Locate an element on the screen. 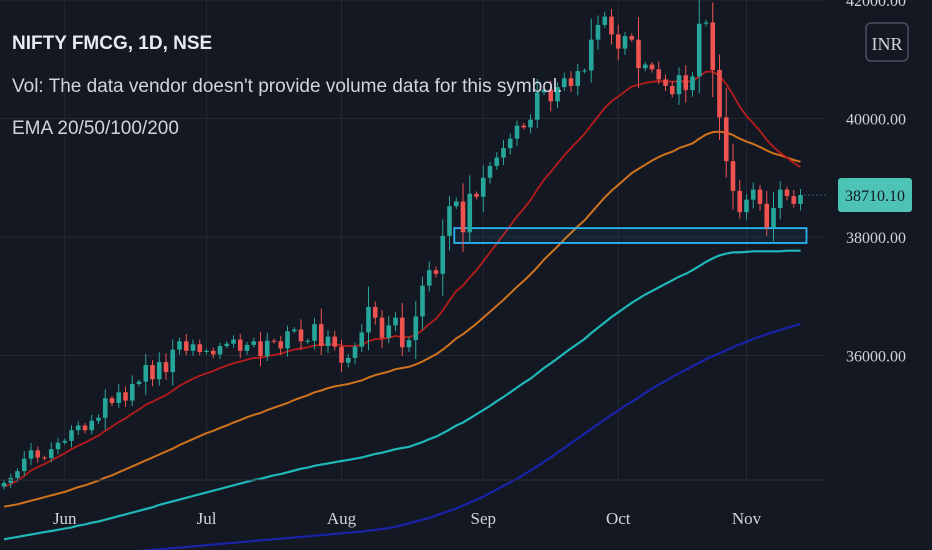 This screenshot has width=932, height=550. y-tick-label-2: 38000.00 is located at coordinates (876, 238).